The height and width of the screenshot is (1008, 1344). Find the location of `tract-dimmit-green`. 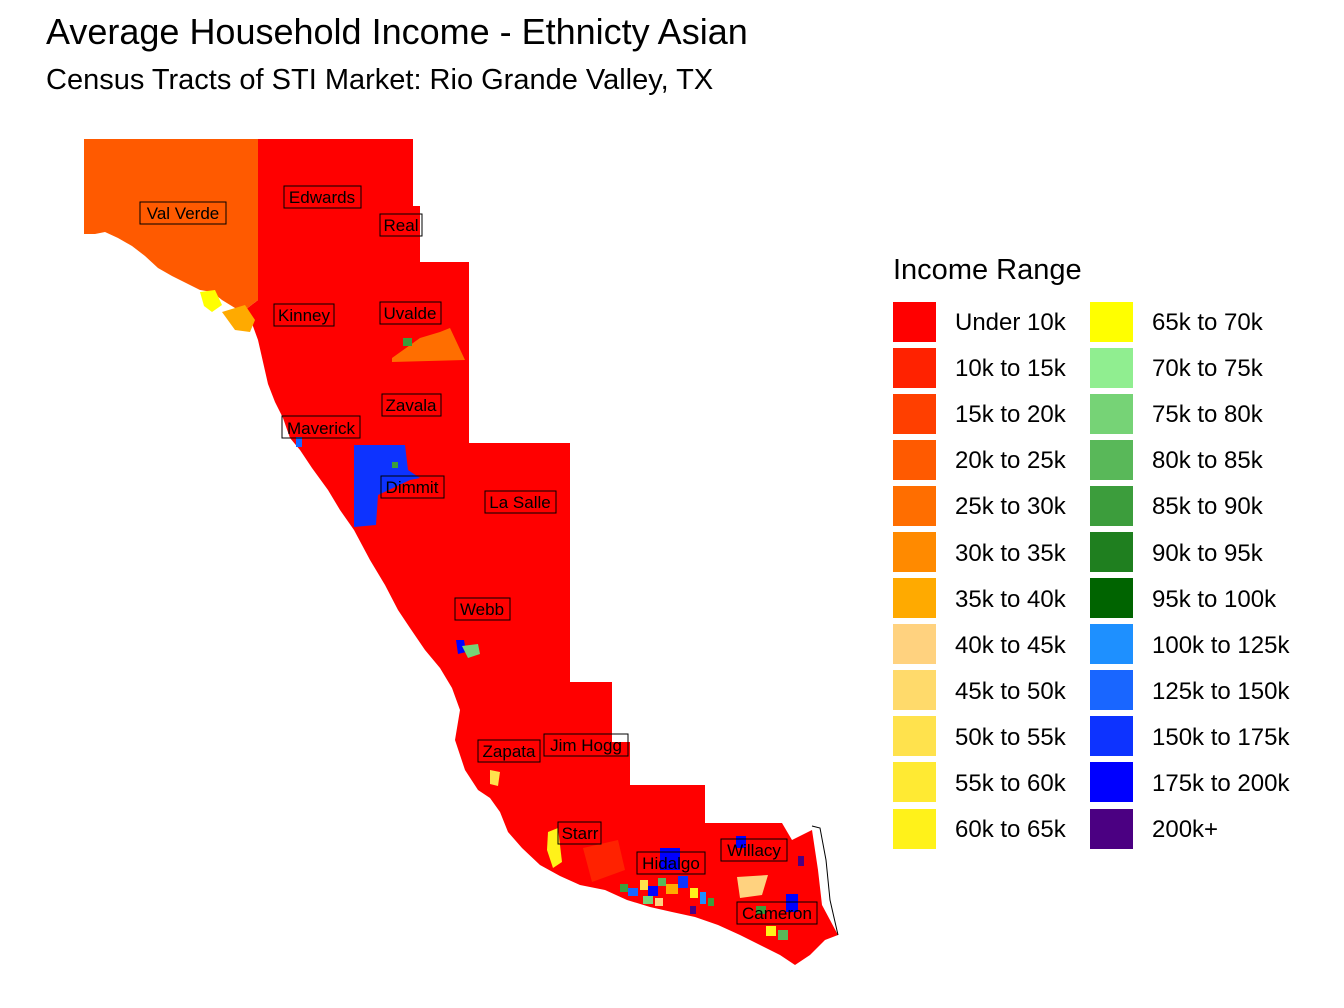

tract-dimmit-green is located at coordinates (395, 465).